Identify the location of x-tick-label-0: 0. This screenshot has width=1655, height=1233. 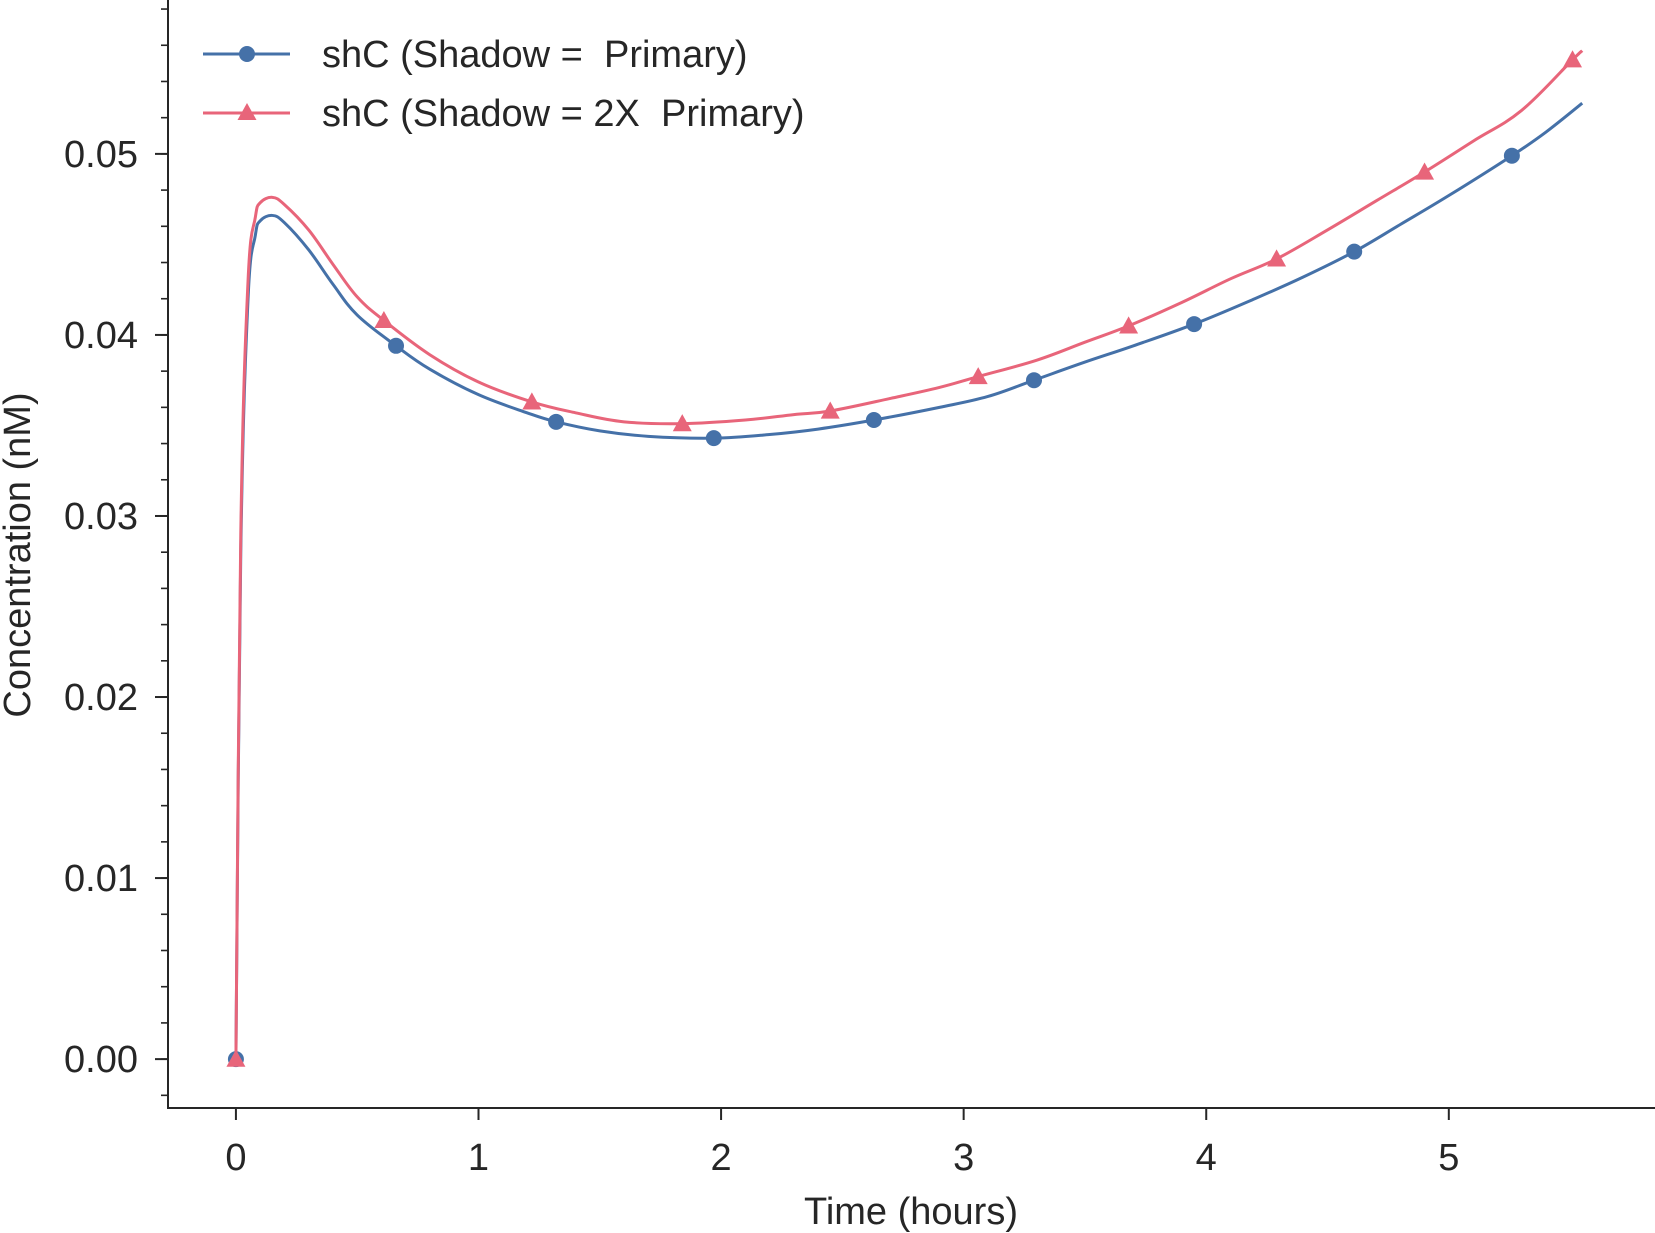
(235, 1158).